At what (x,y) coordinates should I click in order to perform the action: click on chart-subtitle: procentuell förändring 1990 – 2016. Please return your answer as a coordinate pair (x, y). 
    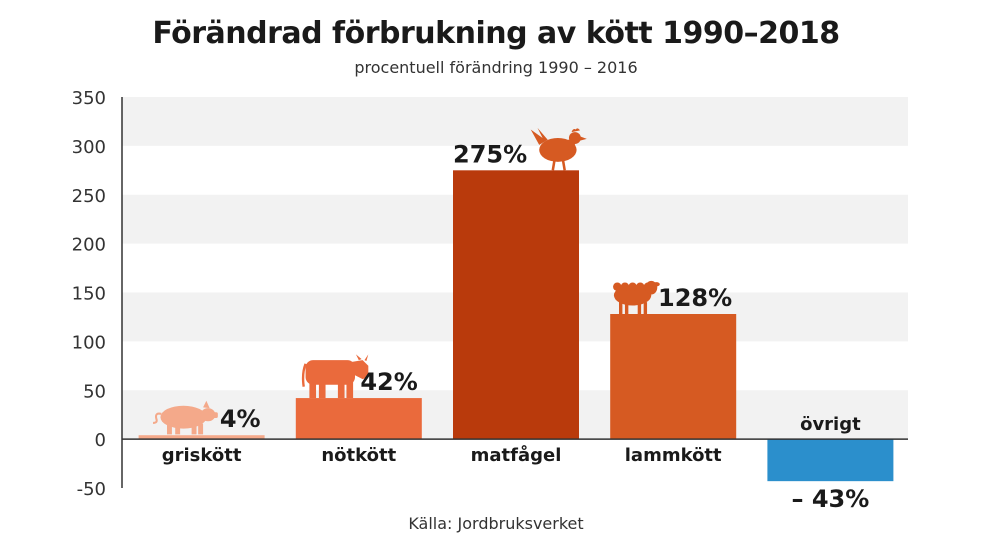
    Looking at the image, I should click on (496, 67).